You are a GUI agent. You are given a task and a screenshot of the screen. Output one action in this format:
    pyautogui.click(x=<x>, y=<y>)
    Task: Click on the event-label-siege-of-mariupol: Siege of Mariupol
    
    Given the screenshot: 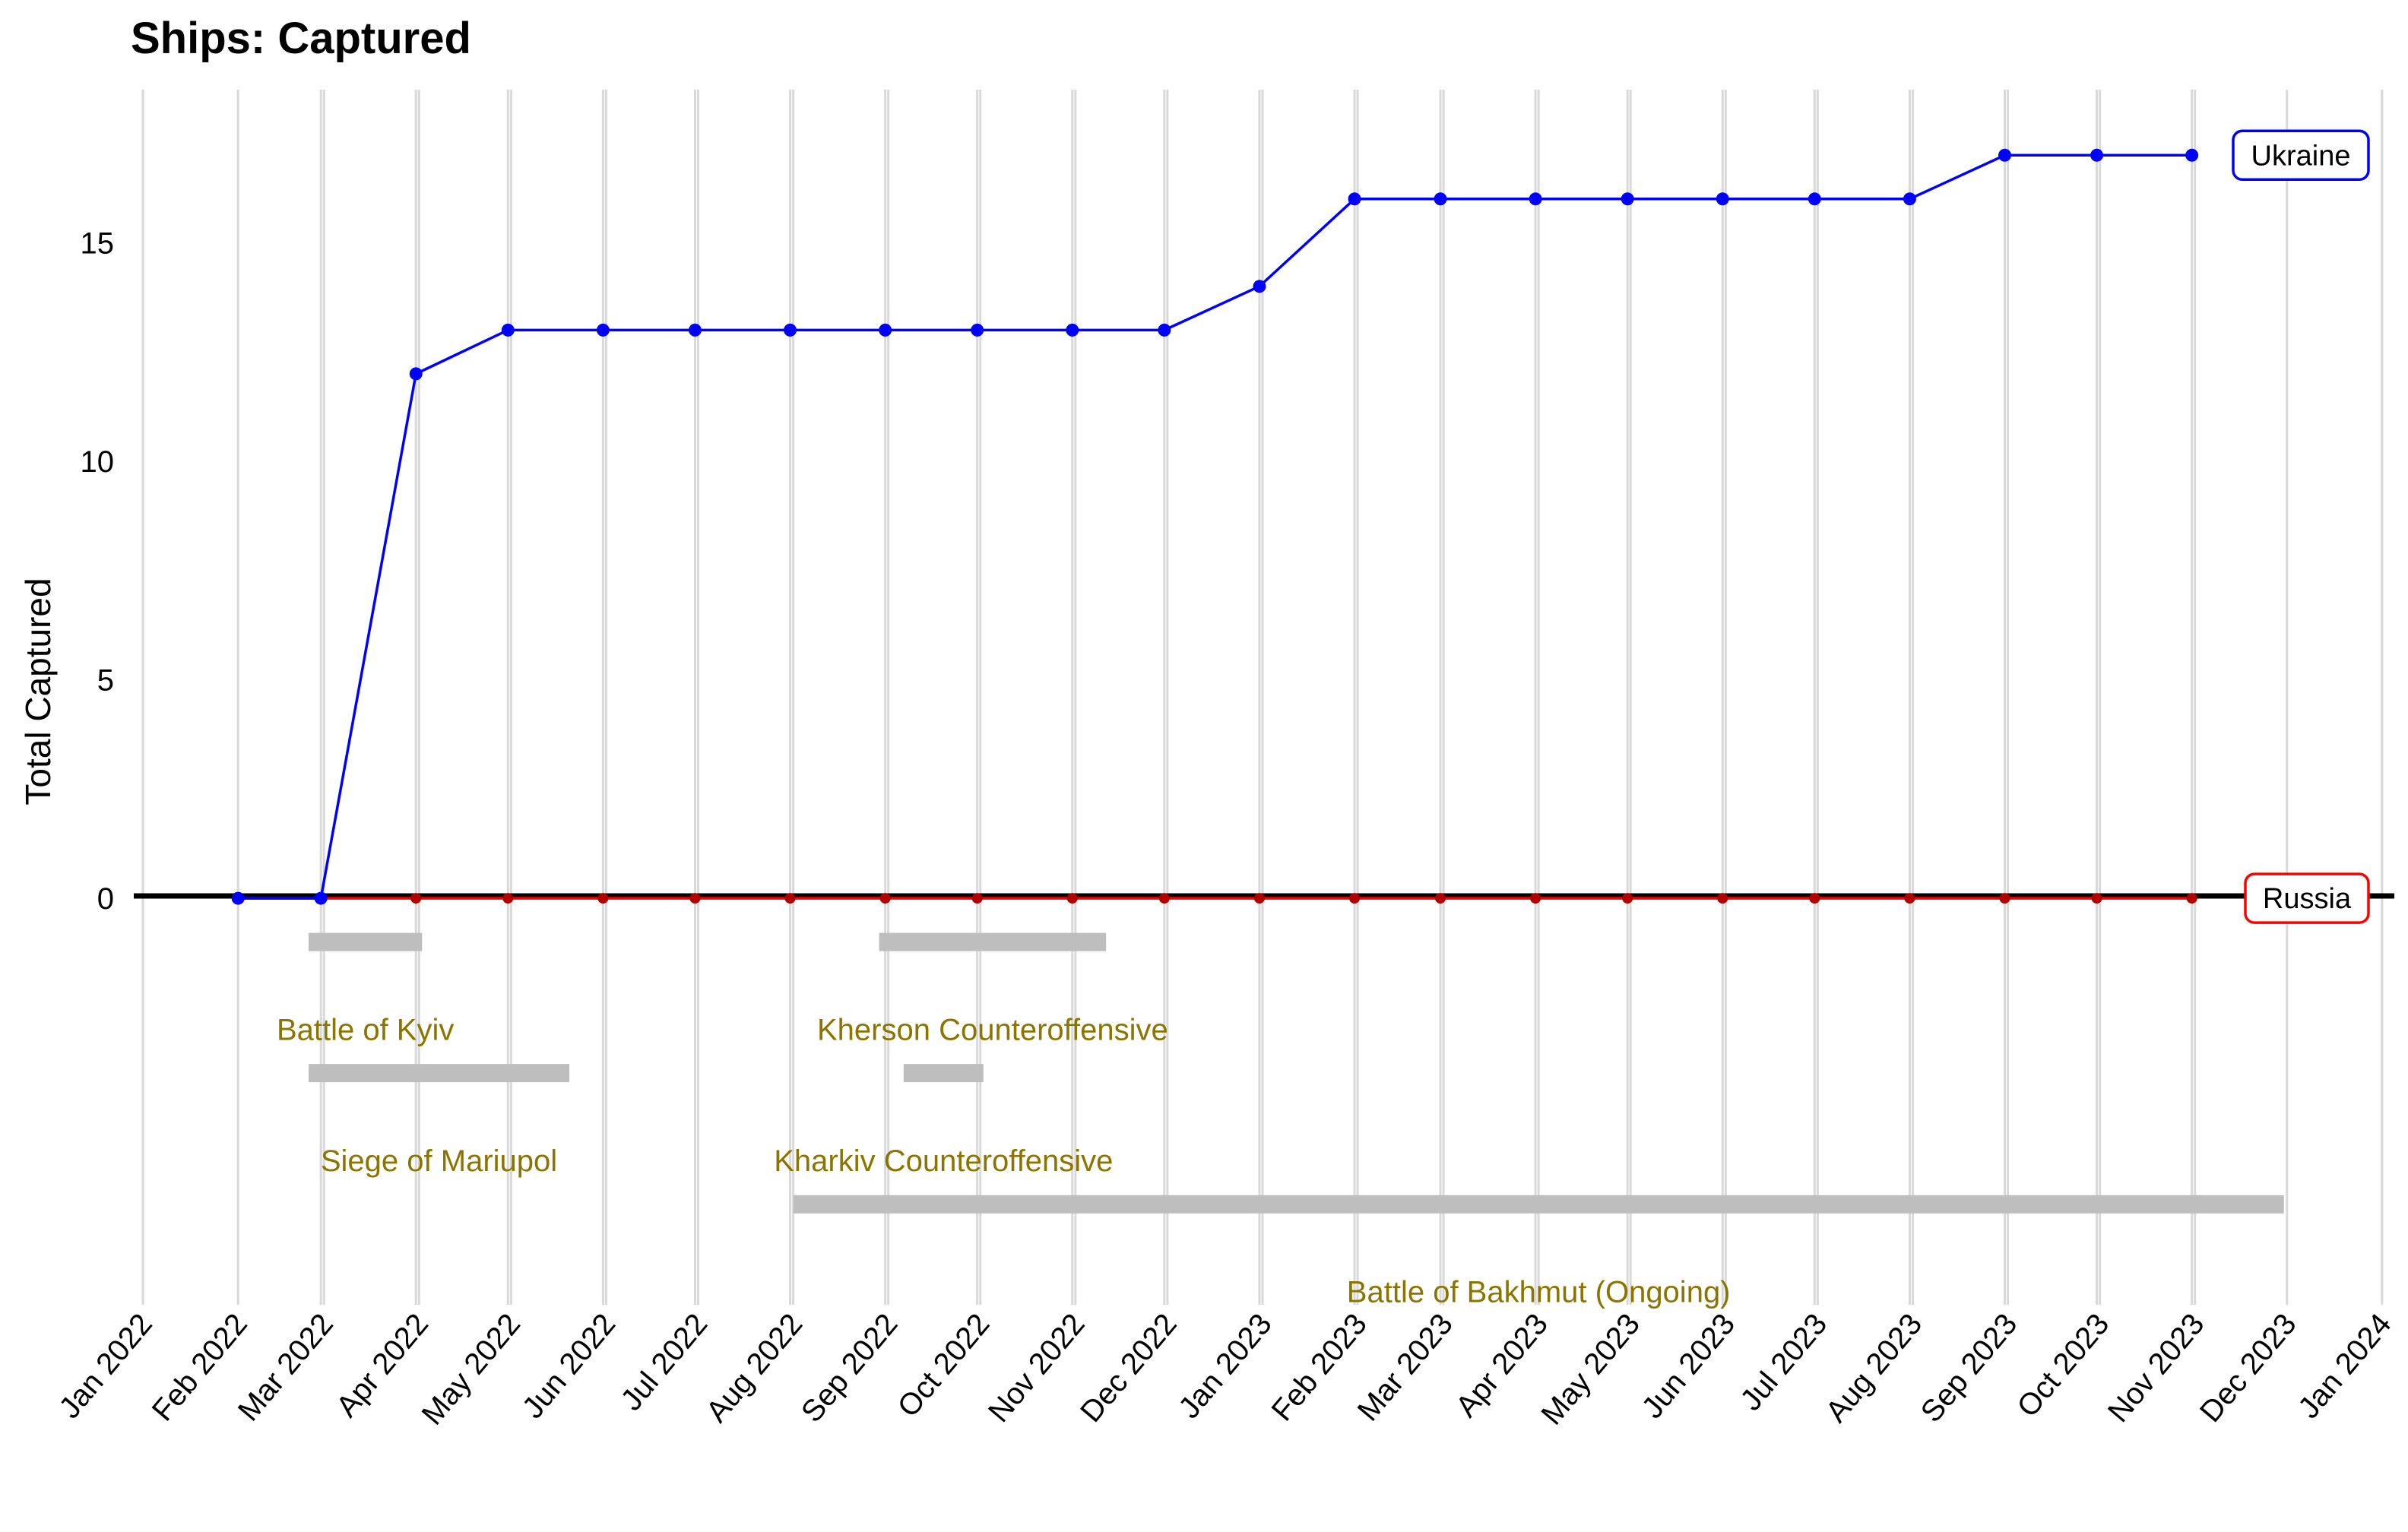 What is the action you would take?
    pyautogui.click(x=439, y=1161)
    